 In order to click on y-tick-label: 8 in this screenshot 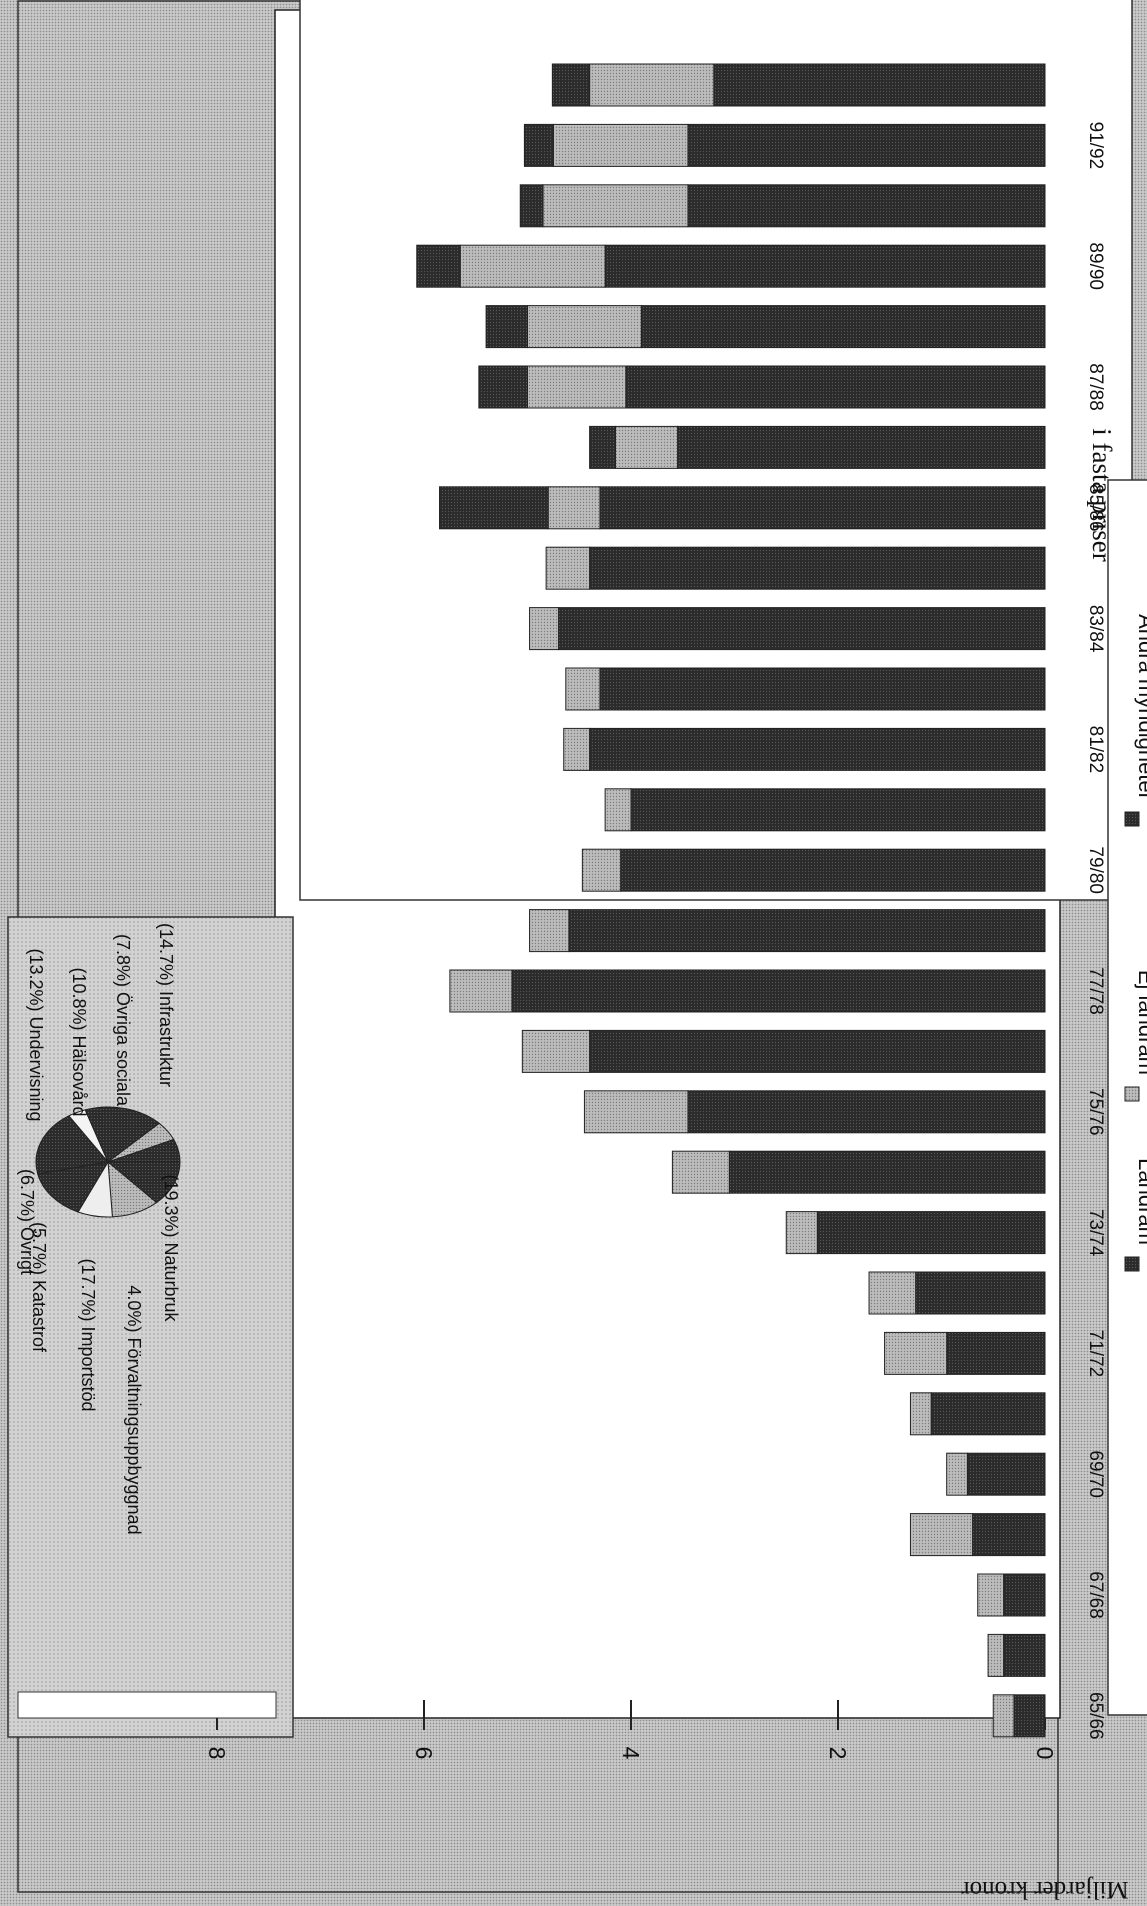, I will do `click(217, 1753)`.